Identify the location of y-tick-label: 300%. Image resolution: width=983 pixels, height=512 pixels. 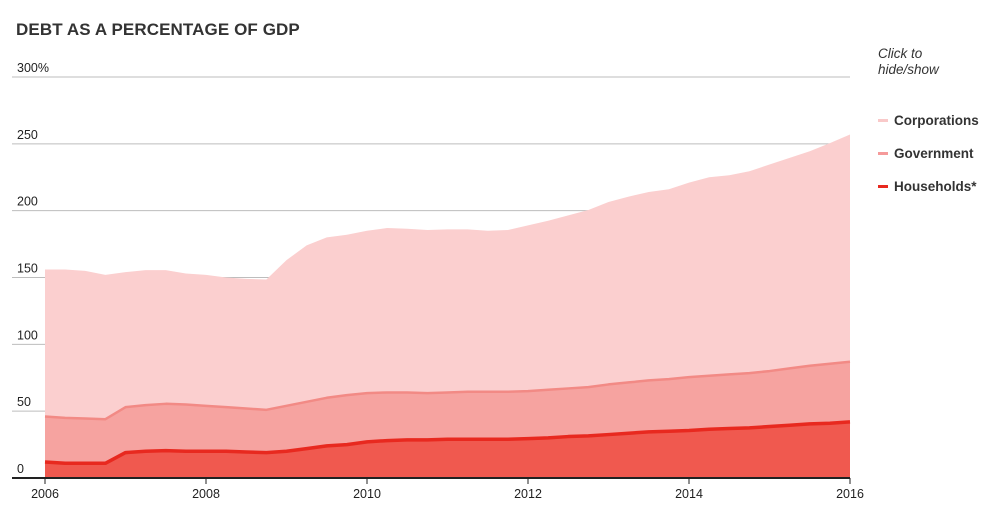
(33, 68).